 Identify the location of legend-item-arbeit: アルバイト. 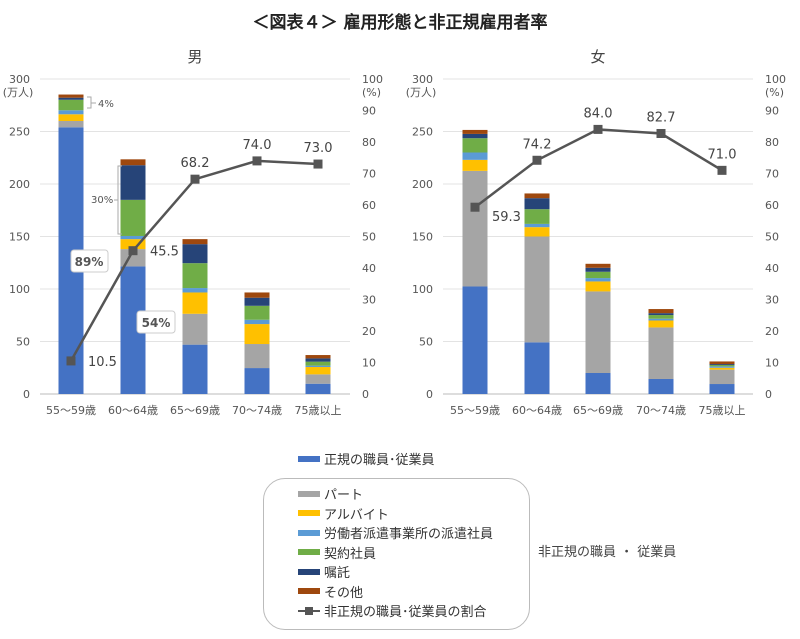
(343, 513).